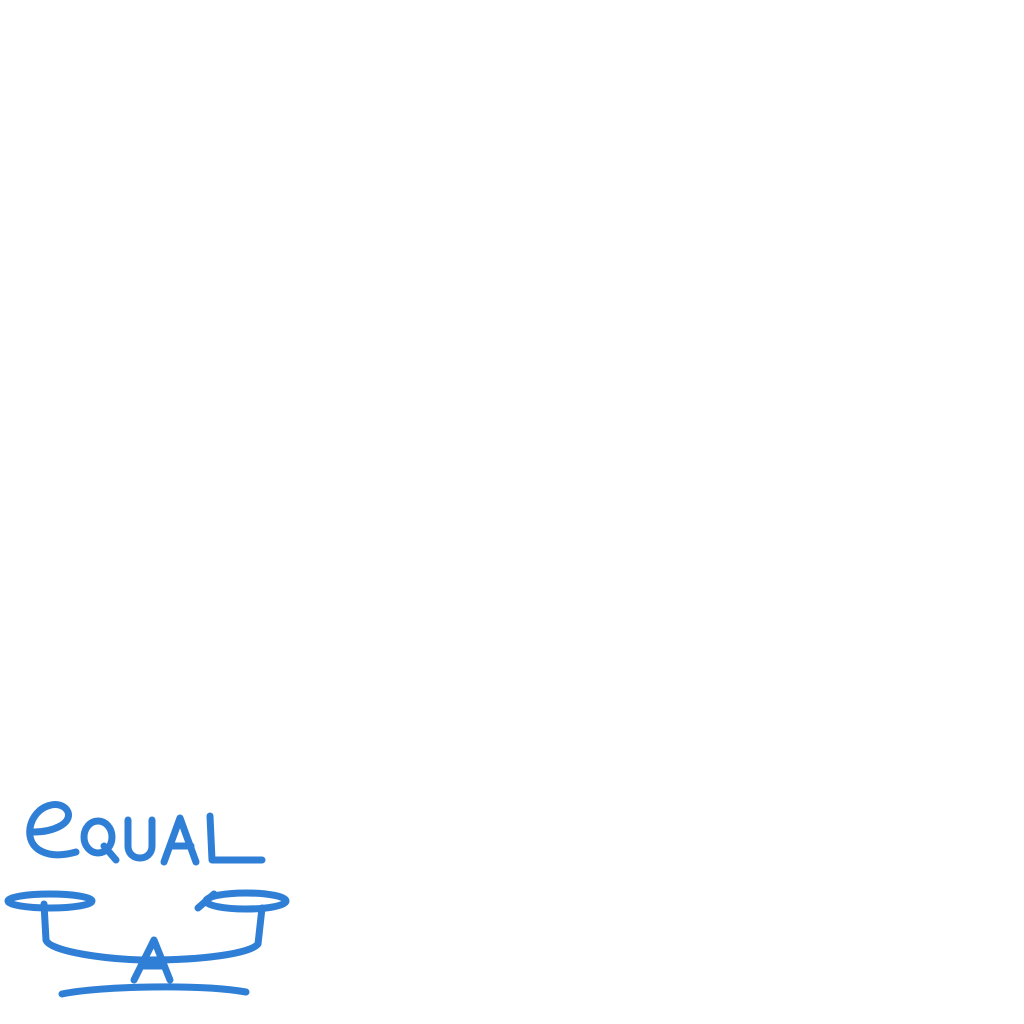 The width and height of the screenshot is (1024, 1024). What do you see at coordinates (146, 833) in the screenshot?
I see `hand-drawn-wordmark` at bounding box center [146, 833].